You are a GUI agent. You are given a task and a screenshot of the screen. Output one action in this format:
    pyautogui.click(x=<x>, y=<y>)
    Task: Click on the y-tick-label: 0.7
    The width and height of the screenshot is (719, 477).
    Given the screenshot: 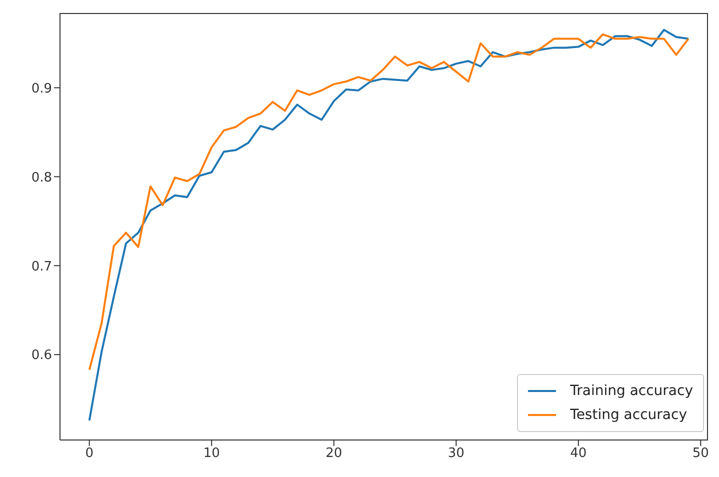 What is the action you would take?
    pyautogui.click(x=41, y=266)
    